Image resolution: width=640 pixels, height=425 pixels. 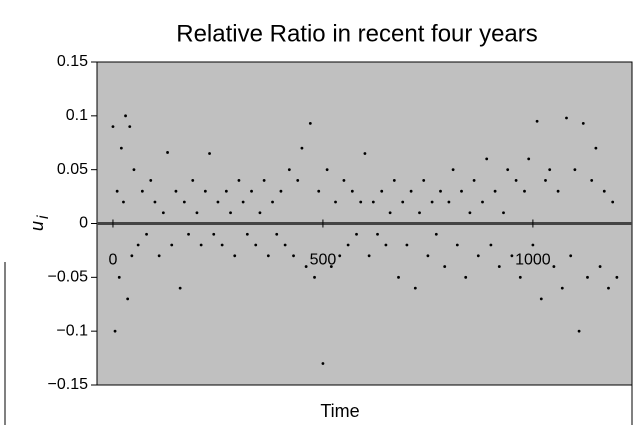 What do you see at coordinates (83, 223) in the screenshot?
I see `y-tick-label: 0` at bounding box center [83, 223].